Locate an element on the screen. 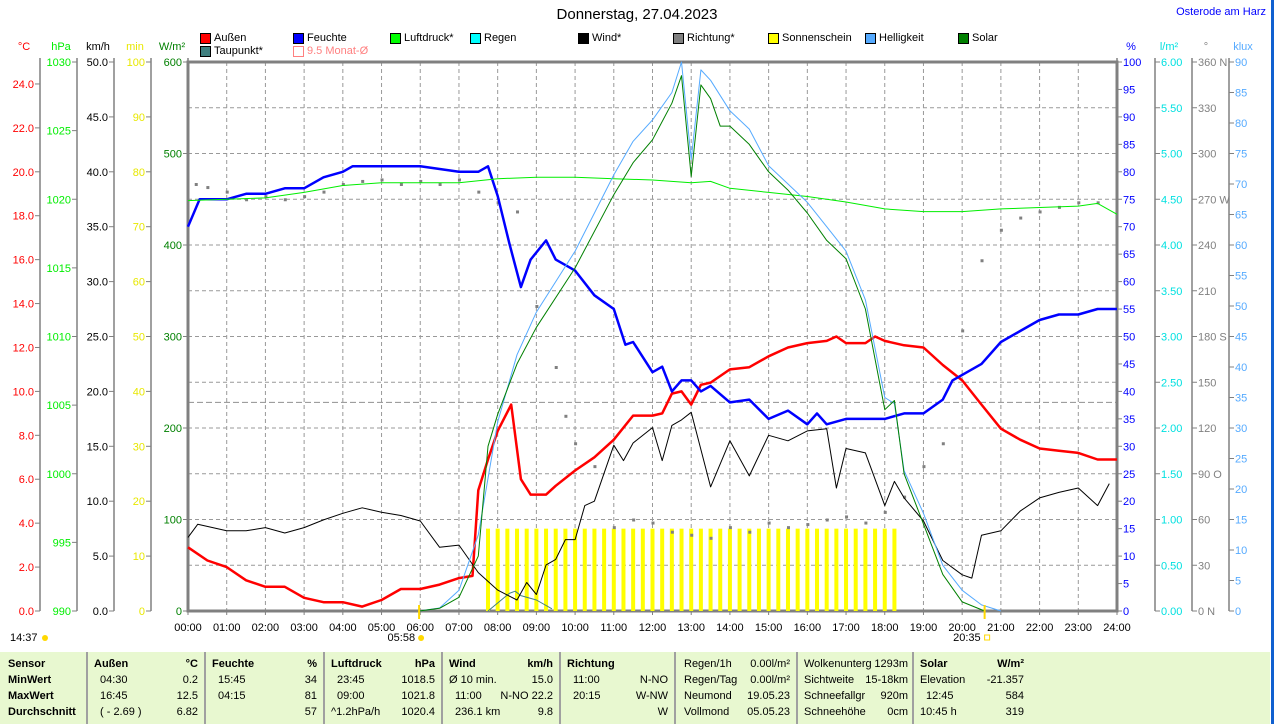 This screenshot has width=1274, height=724. axis-tick-label: 300 is located at coordinates (173, 338).